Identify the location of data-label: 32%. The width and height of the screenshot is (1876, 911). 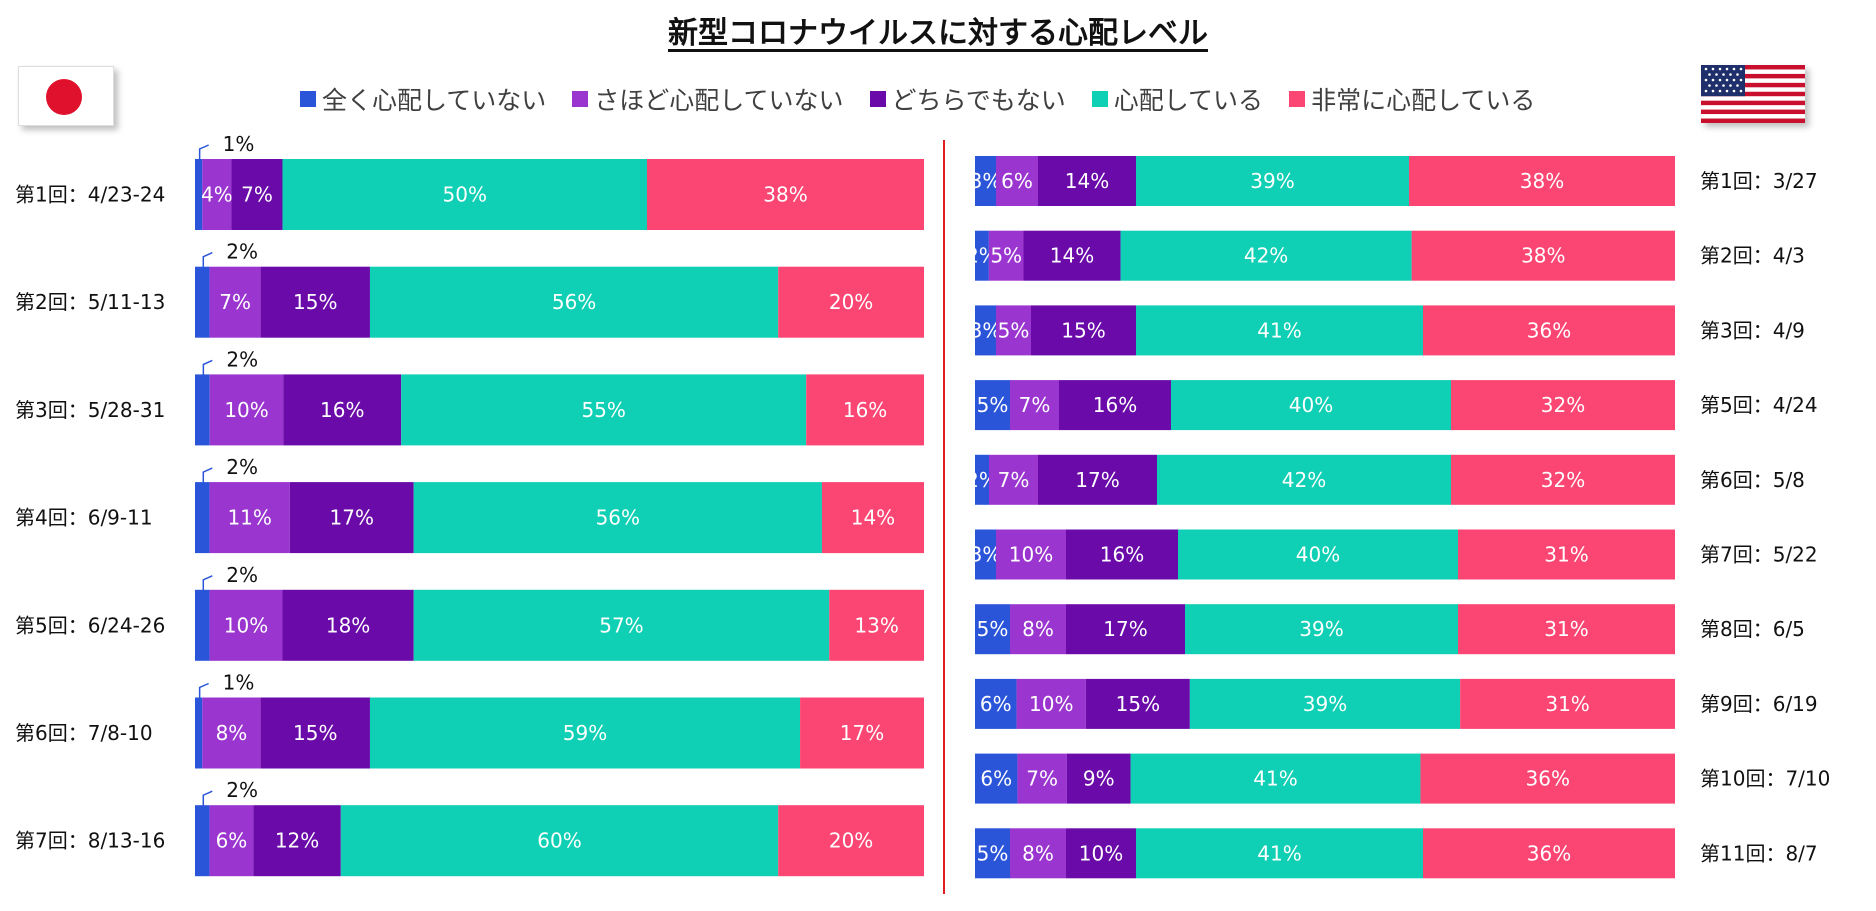
(1563, 405).